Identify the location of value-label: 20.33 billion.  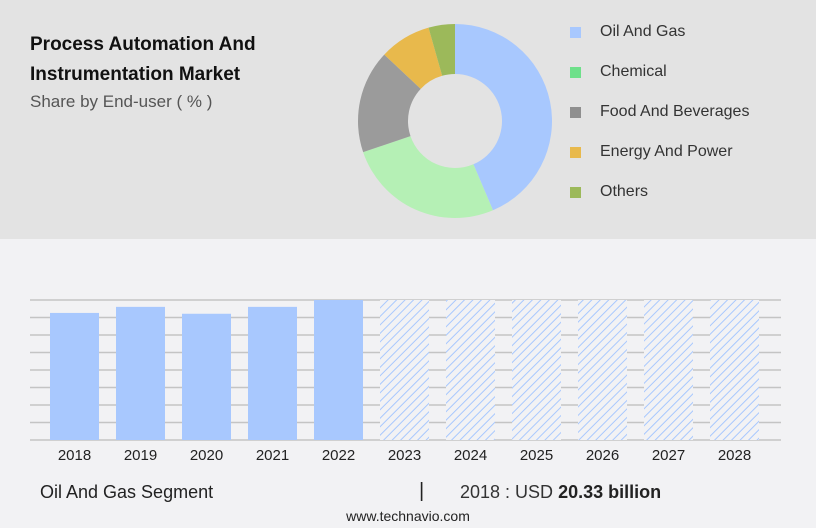
(610, 492).